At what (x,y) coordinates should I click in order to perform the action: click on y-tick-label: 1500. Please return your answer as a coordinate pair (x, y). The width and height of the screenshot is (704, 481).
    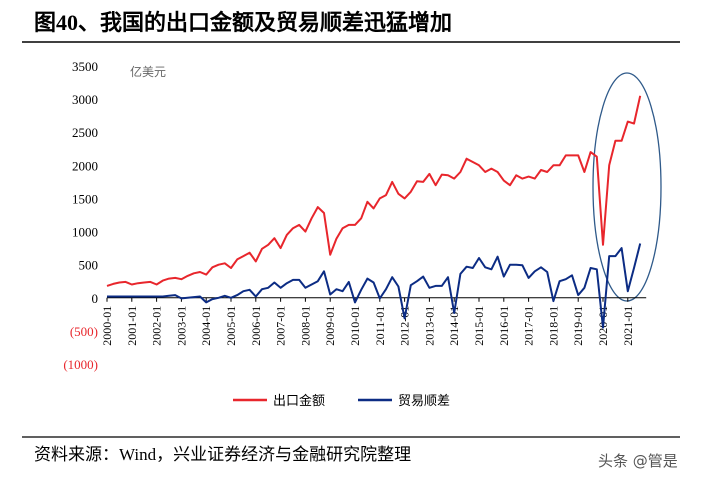
    Looking at the image, I should click on (85, 198).